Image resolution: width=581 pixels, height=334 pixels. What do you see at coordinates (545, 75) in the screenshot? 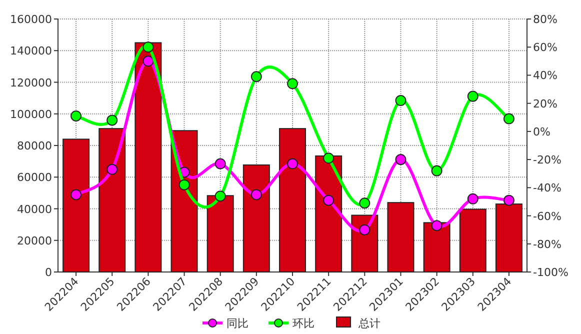
I see `y2-tick-label: 40%` at bounding box center [545, 75].